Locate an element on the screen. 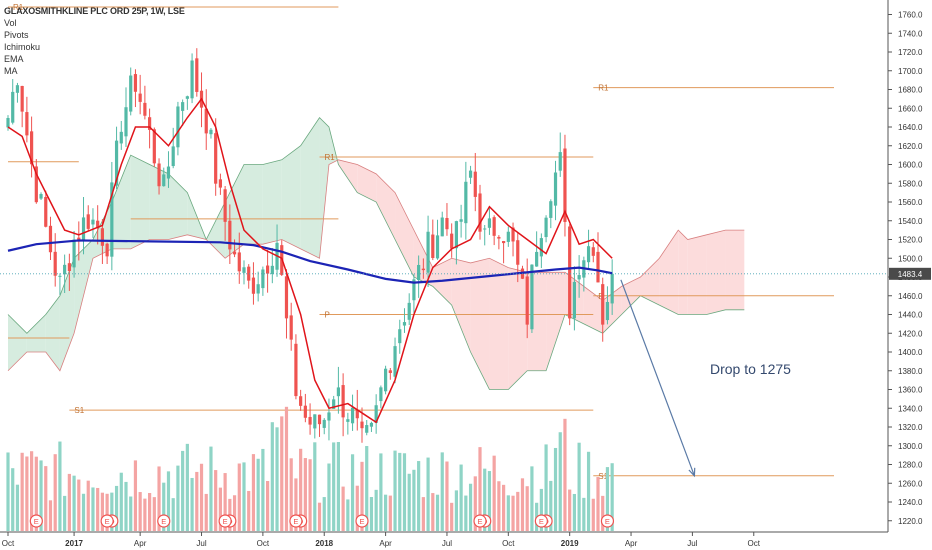 Image resolution: width=932 pixels, height=550 pixels. study-pivots: Pivots is located at coordinates (16, 35).